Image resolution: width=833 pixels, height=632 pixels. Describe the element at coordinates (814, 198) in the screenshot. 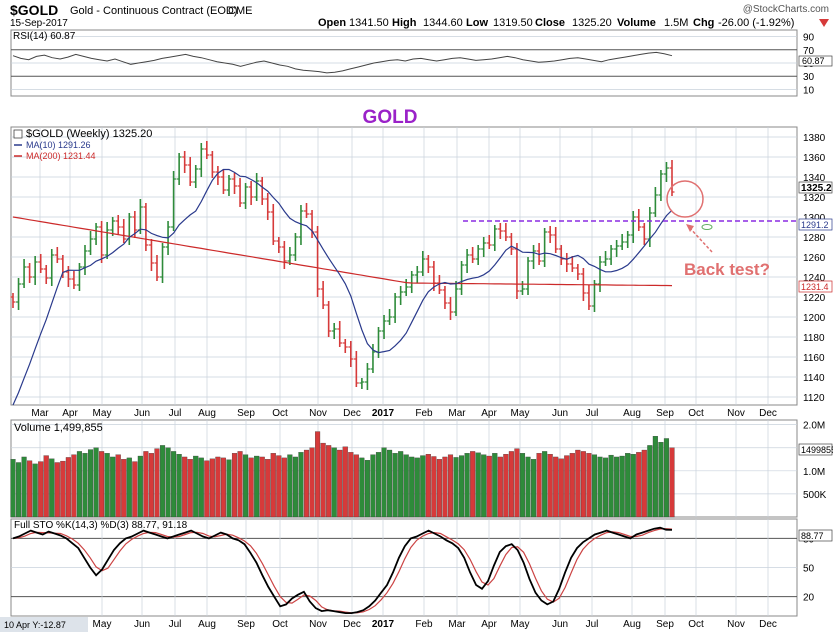

I see `price-tick-label: 1320` at that location.